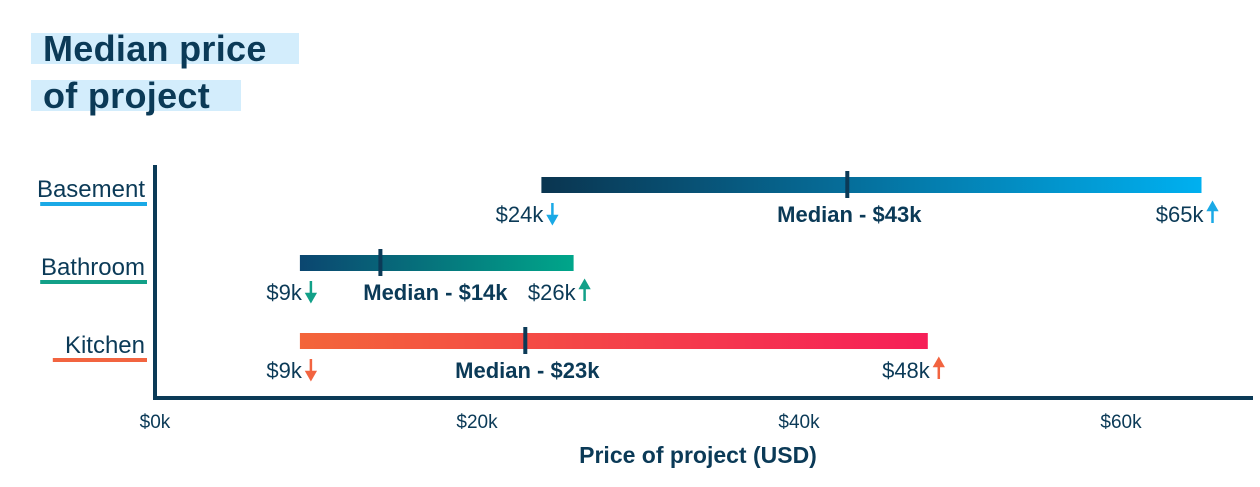  Describe the element at coordinates (165, 49) in the screenshot. I see `chart-title-line-1: Median price` at that location.